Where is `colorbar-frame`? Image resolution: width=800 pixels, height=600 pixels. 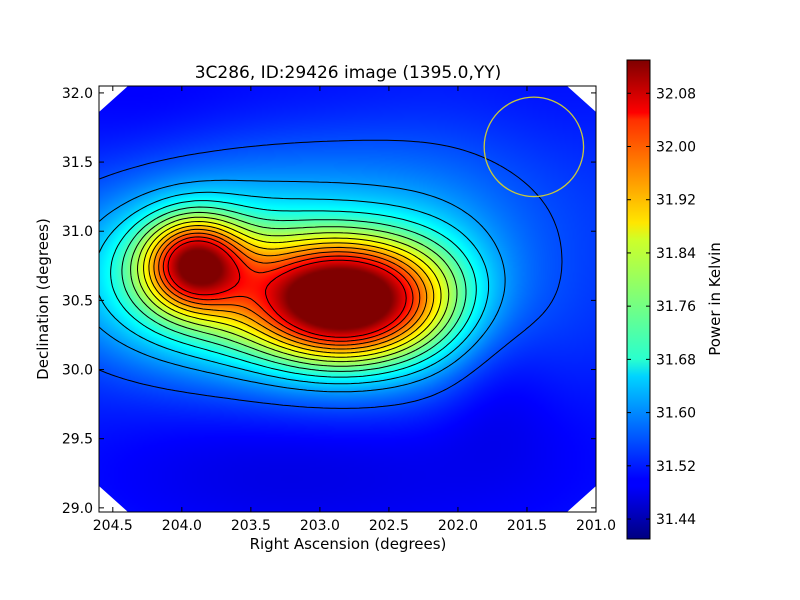
colorbar-frame is located at coordinates (638, 299).